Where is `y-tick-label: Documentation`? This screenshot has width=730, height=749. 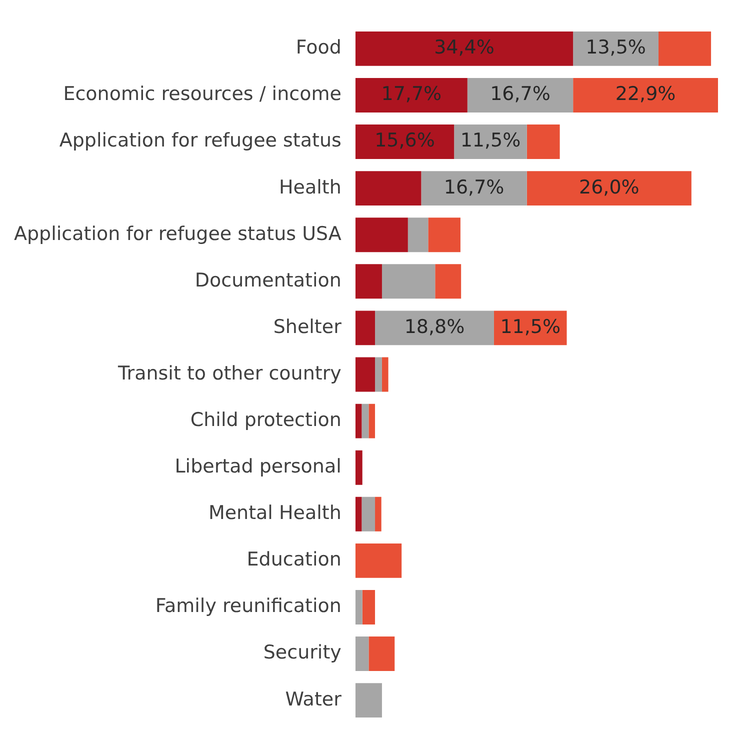 y-tick-label: Documentation is located at coordinates (268, 280).